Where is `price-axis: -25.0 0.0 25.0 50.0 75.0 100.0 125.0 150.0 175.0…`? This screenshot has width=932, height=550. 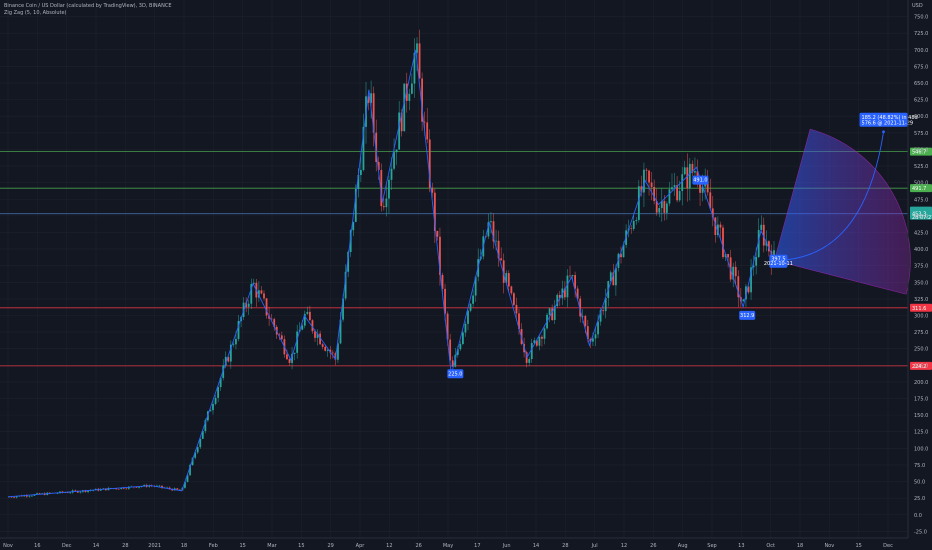 price-axis: -25.0 0.0 25.0 50.0 75.0 100.0 125.0 150.0 175.0… is located at coordinates (917, 269).